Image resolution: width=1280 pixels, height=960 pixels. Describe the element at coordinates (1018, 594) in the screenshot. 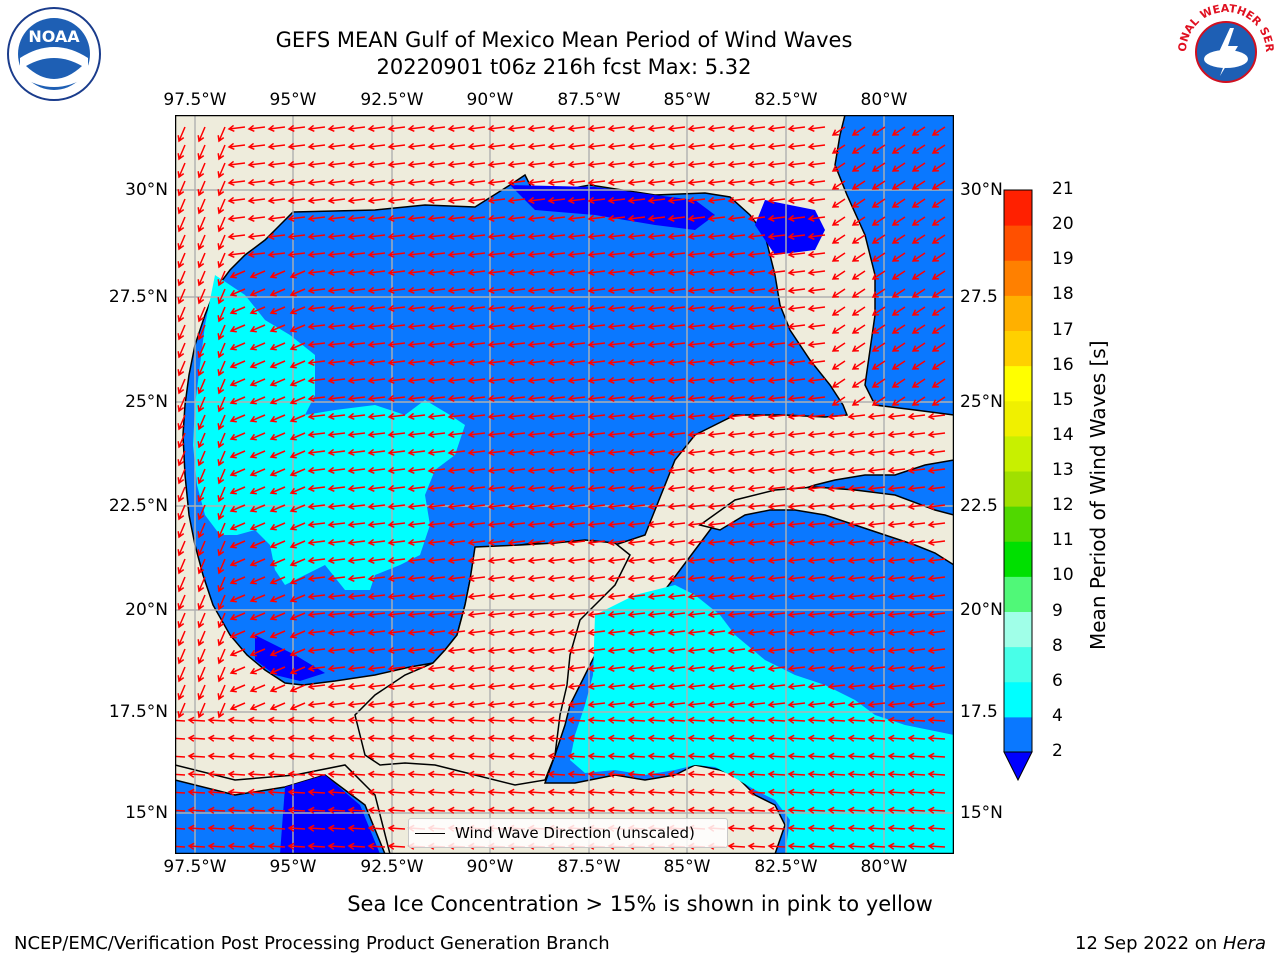

I see `colorbar-segment` at that location.